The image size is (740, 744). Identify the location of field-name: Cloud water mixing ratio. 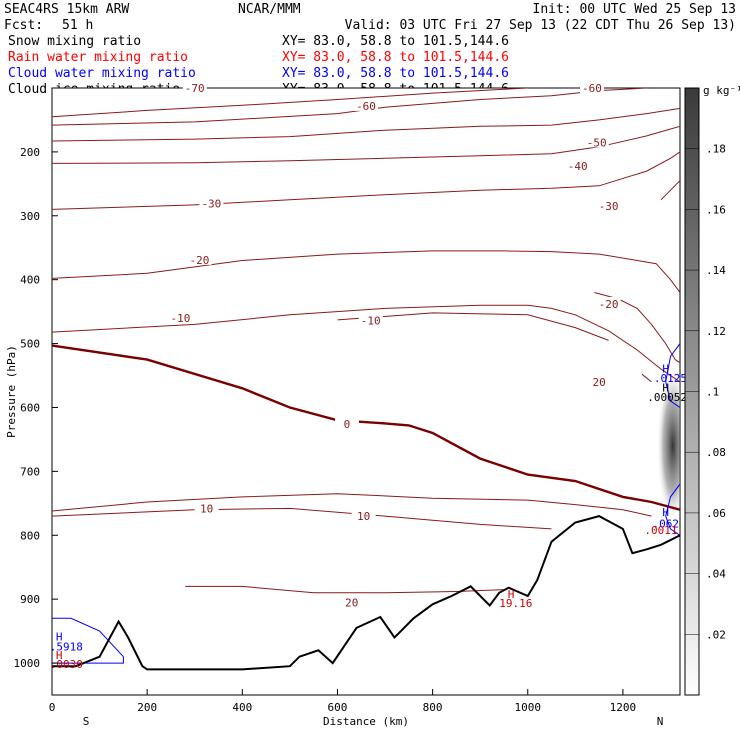
(102, 73).